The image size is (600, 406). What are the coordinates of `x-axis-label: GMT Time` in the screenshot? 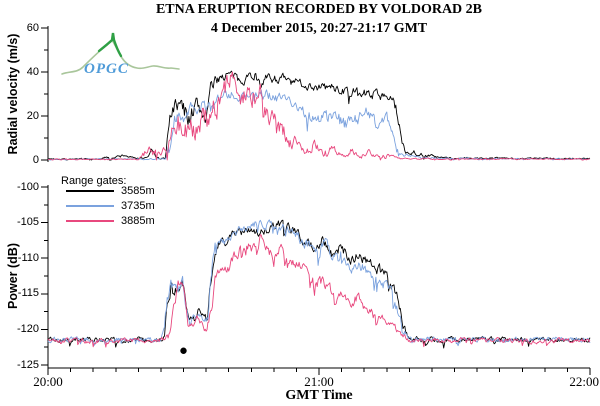 It's located at (319, 395).